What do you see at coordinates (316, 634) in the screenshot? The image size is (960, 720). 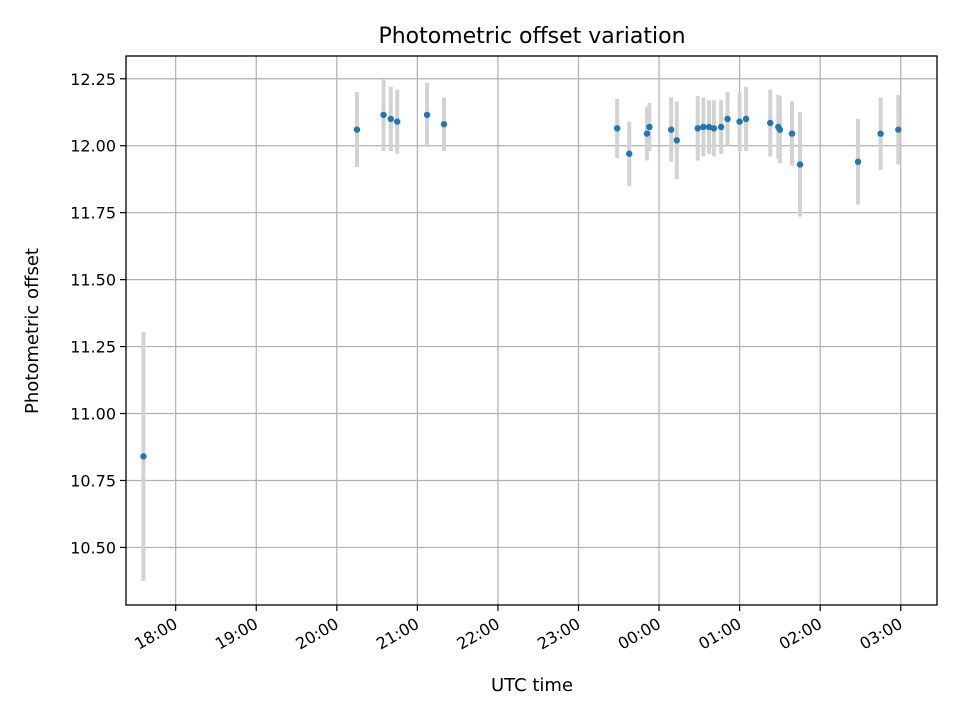 I see `x-tick-label: 20:00` at bounding box center [316, 634].